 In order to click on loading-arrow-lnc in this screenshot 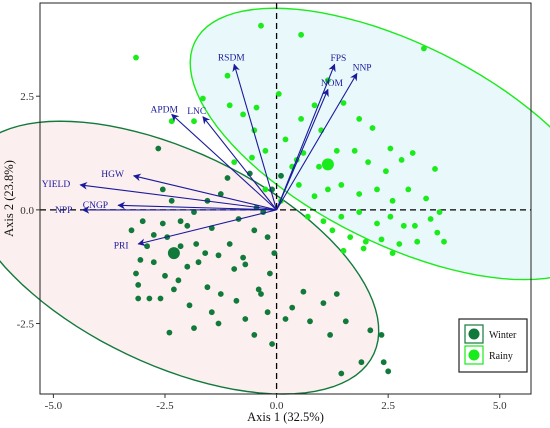, I will do `click(240, 163)`.